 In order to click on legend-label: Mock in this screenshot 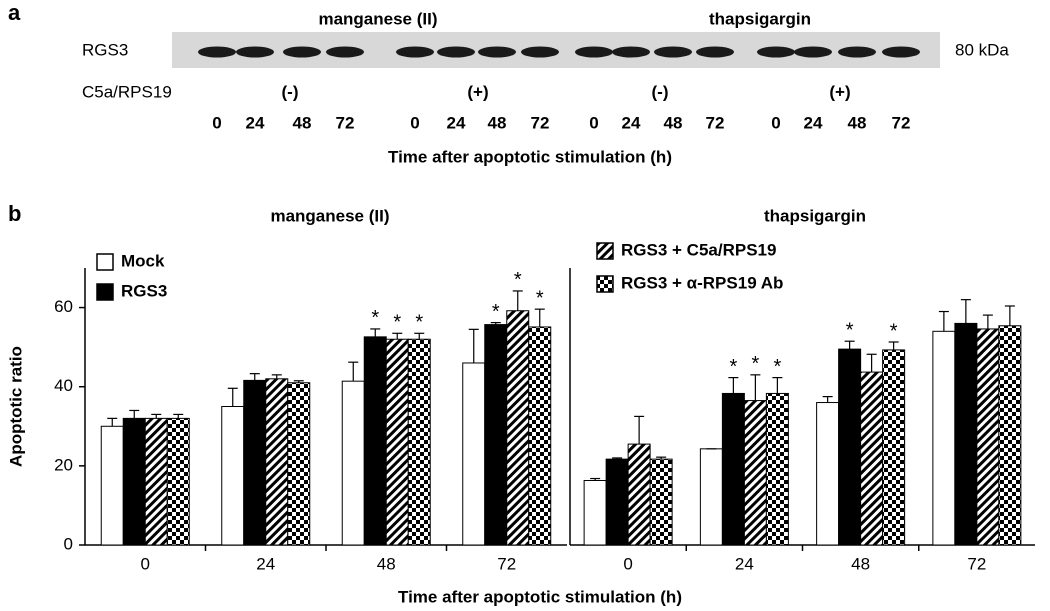, I will do `click(143, 260)`.